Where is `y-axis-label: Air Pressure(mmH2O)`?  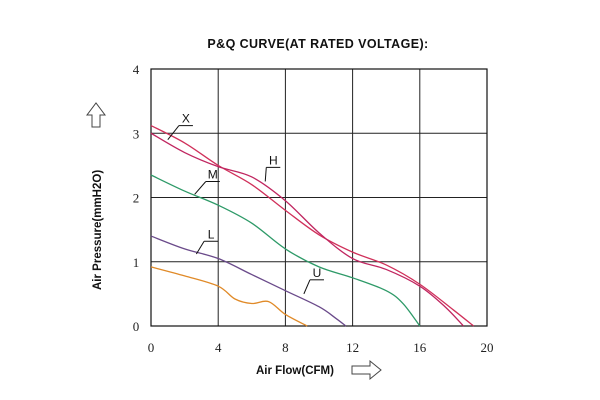
y-axis-label: Air Pressure(mmH2O) is located at coordinates (98, 230).